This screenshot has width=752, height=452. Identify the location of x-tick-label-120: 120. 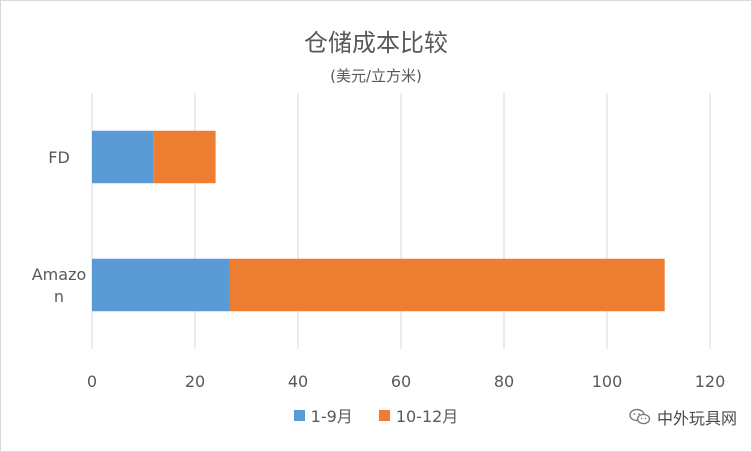
(710, 381).